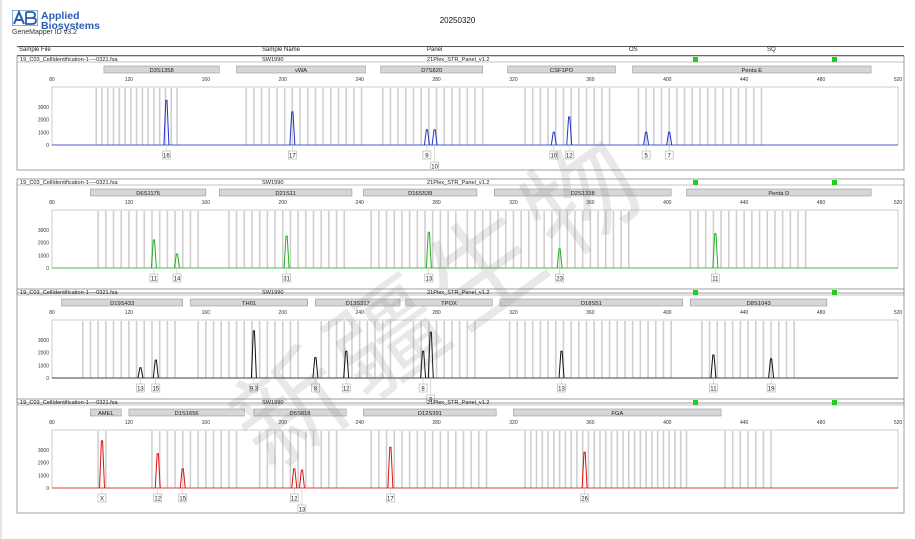 Image resolution: width=915 pixels, height=539 pixels. Describe the element at coordinates (47, 146) in the screenshot. I see `y-tick-label: 0` at that location.